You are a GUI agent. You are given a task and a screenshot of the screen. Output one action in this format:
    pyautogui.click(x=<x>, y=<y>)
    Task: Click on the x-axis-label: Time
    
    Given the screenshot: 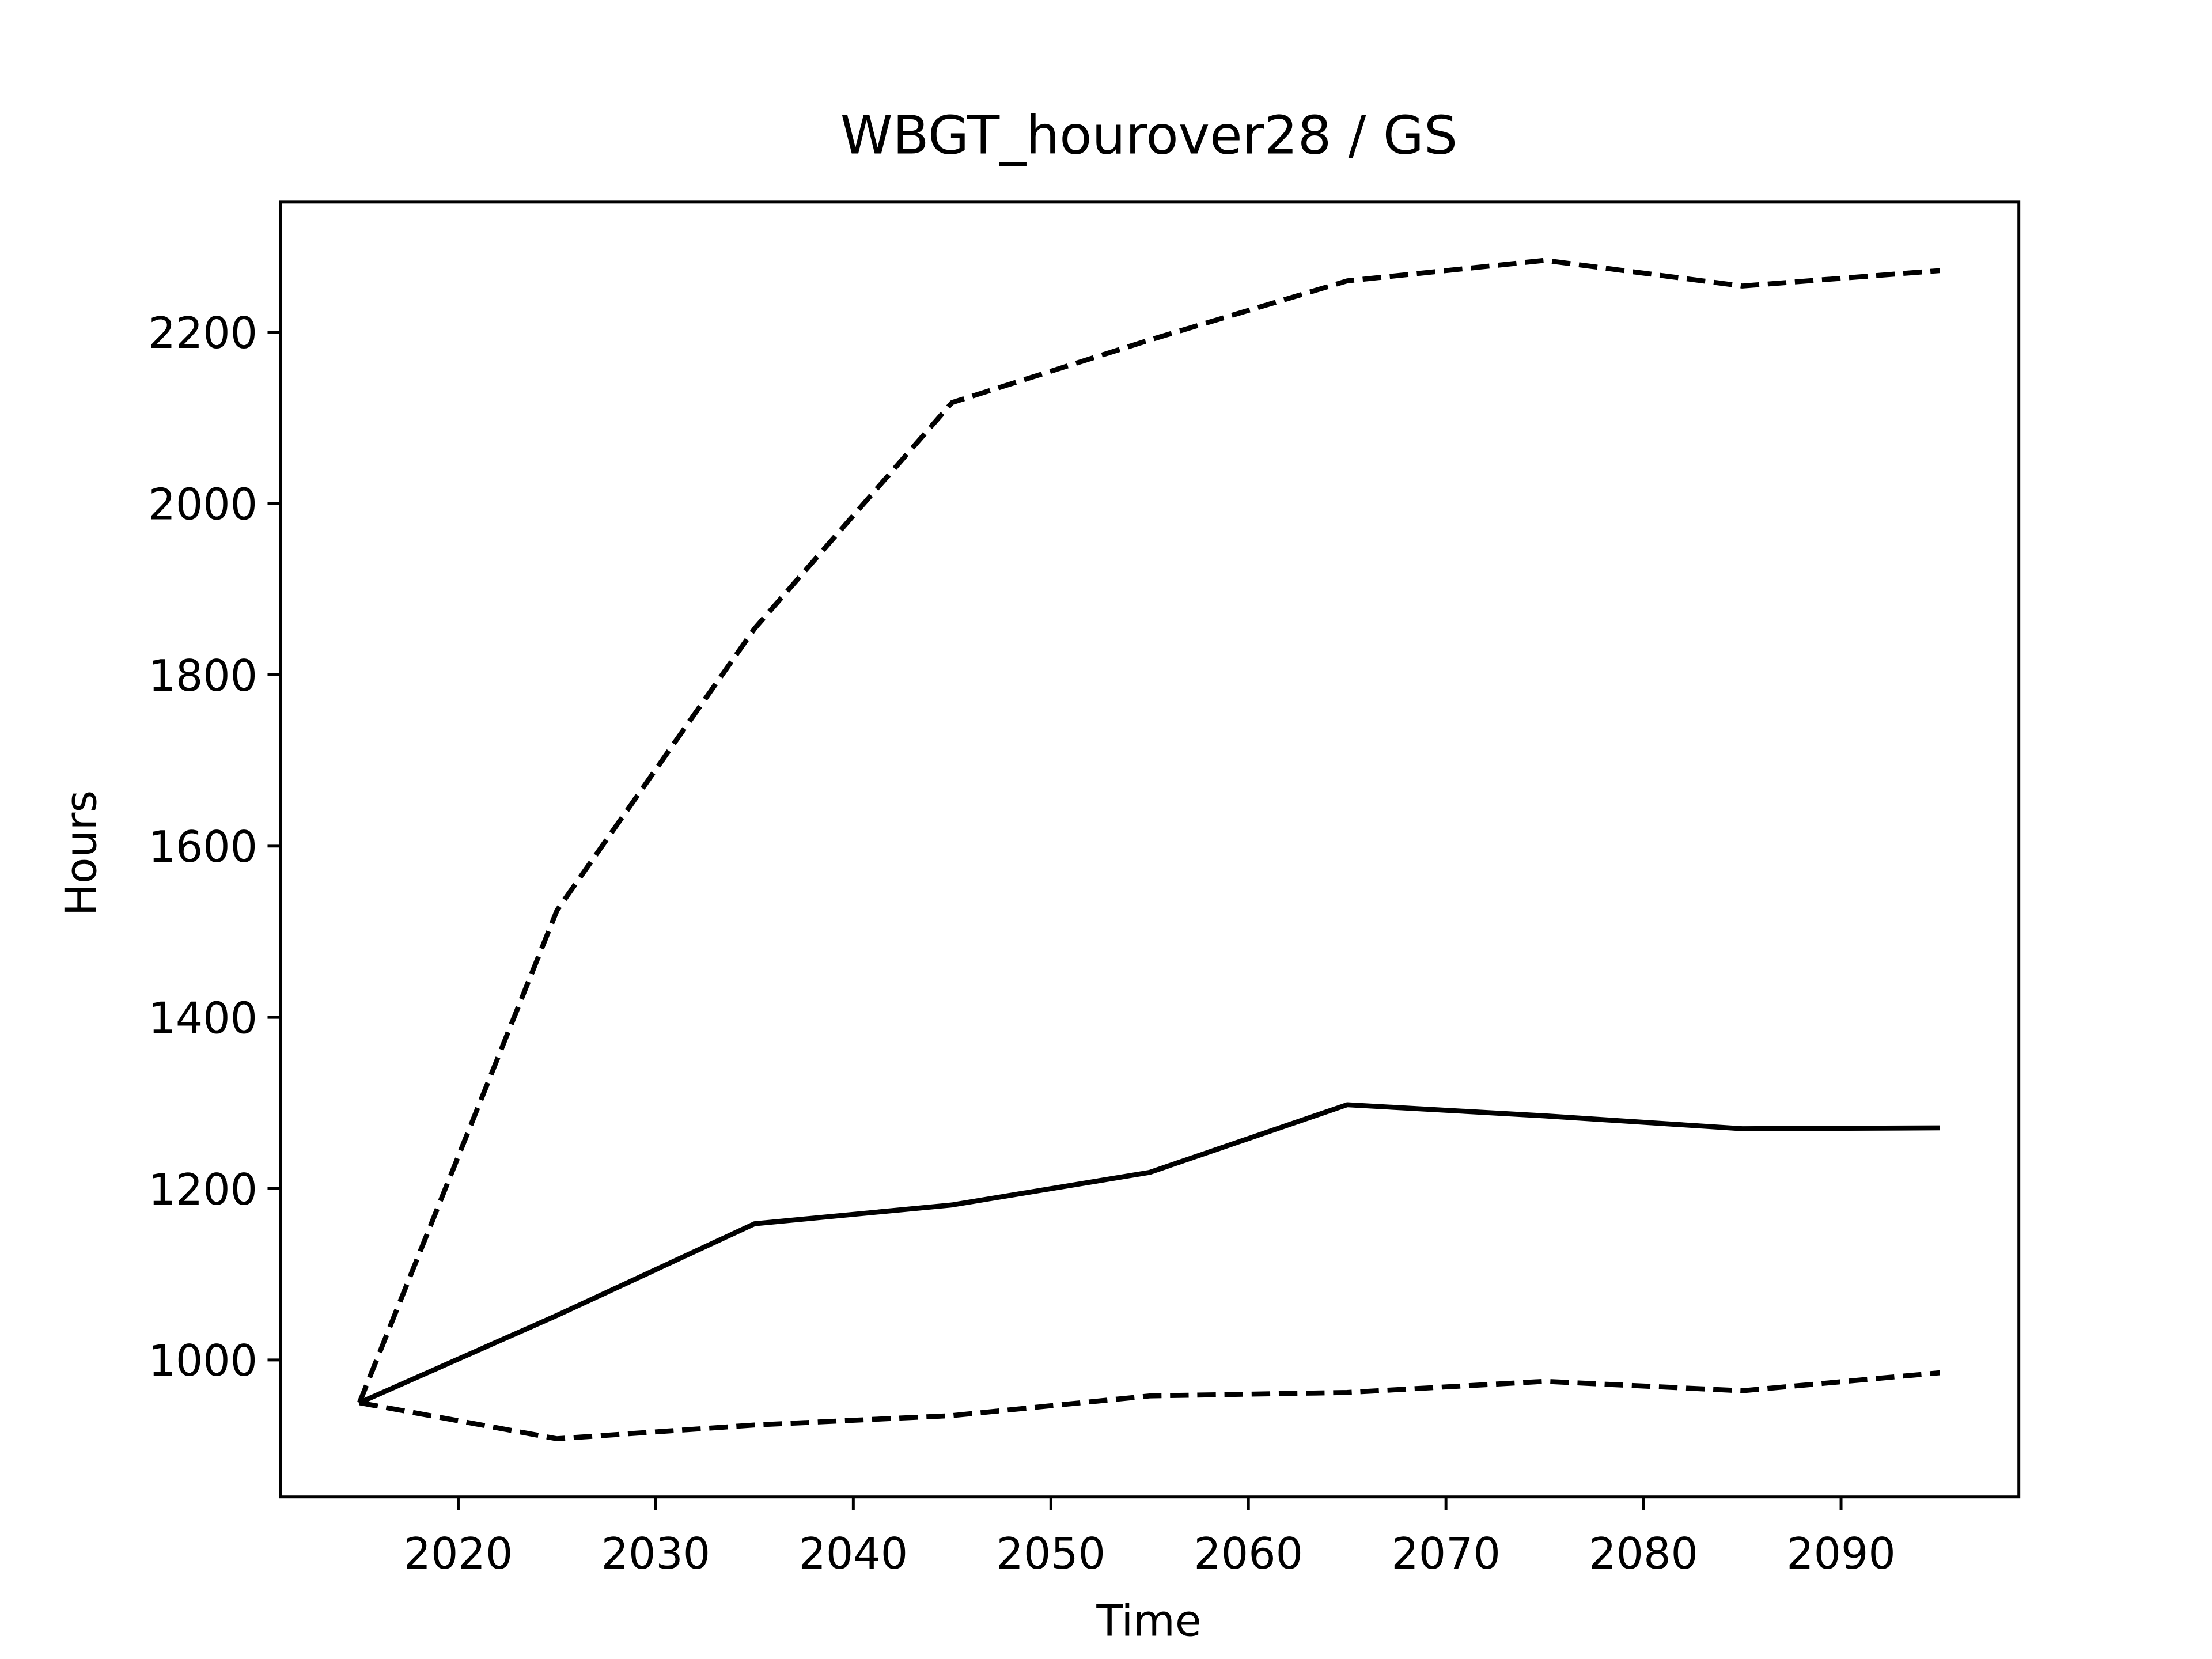 What is the action you would take?
    pyautogui.click(x=1148, y=1621)
    